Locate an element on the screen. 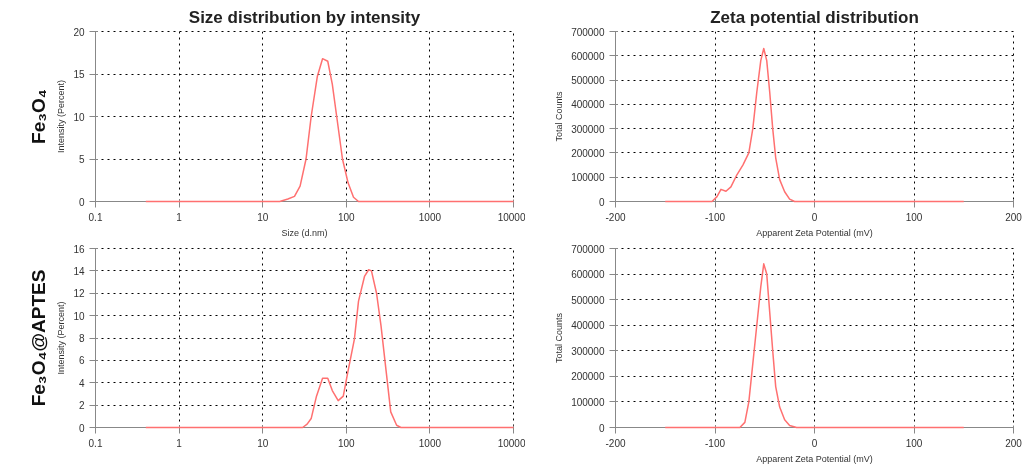 Image resolution: width=1029 pixels, height=469 pixels. y-tick-label: 8 is located at coordinates (81, 338).